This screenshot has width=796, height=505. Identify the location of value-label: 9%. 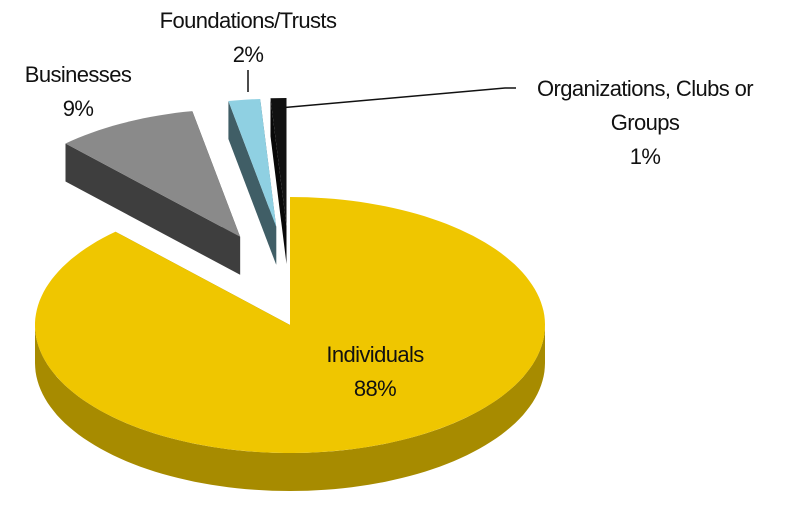
(78, 108).